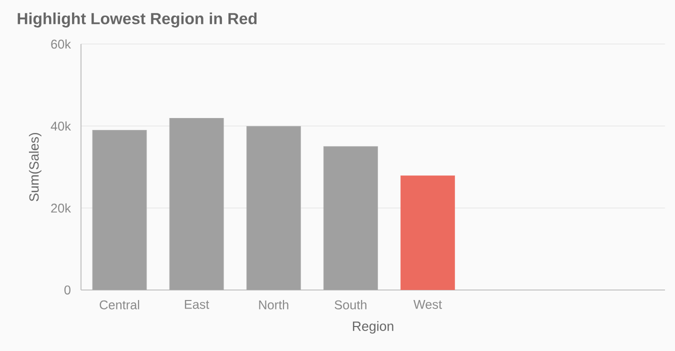 This screenshot has height=351, width=675. I want to click on x-tick-label: North, so click(273, 305).